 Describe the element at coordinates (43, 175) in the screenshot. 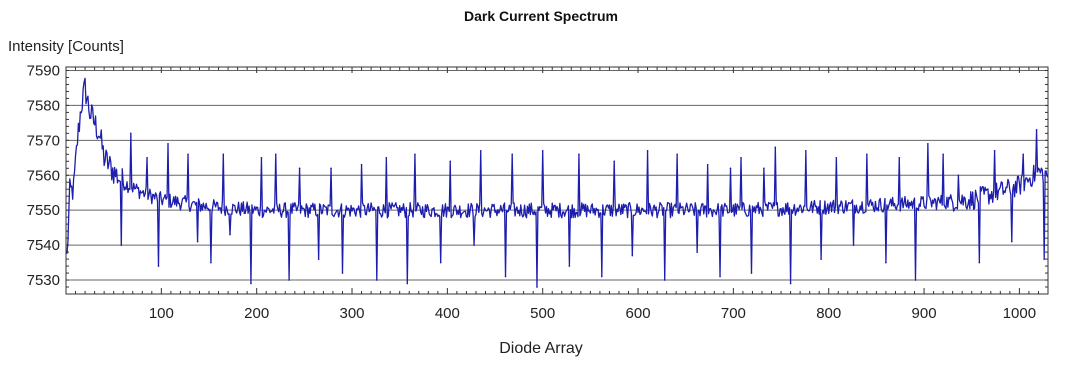

I see `y-tick-label: 7560` at that location.